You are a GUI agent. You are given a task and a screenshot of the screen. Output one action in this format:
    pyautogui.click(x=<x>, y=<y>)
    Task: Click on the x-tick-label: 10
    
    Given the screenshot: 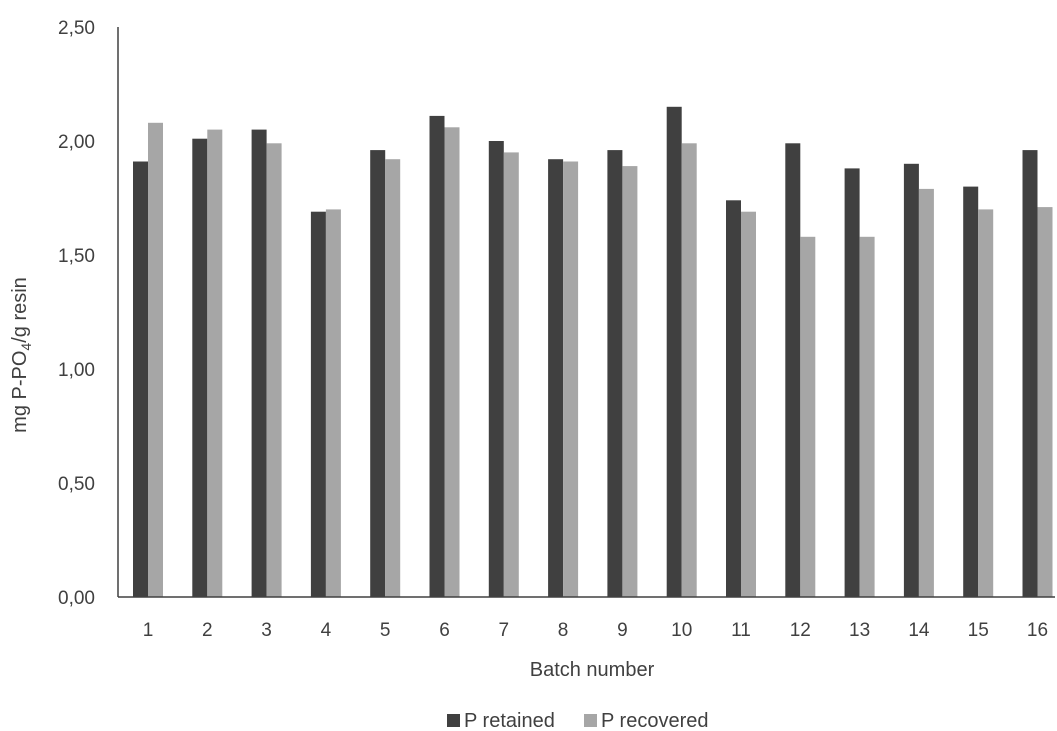 What is the action you would take?
    pyautogui.click(x=681, y=630)
    